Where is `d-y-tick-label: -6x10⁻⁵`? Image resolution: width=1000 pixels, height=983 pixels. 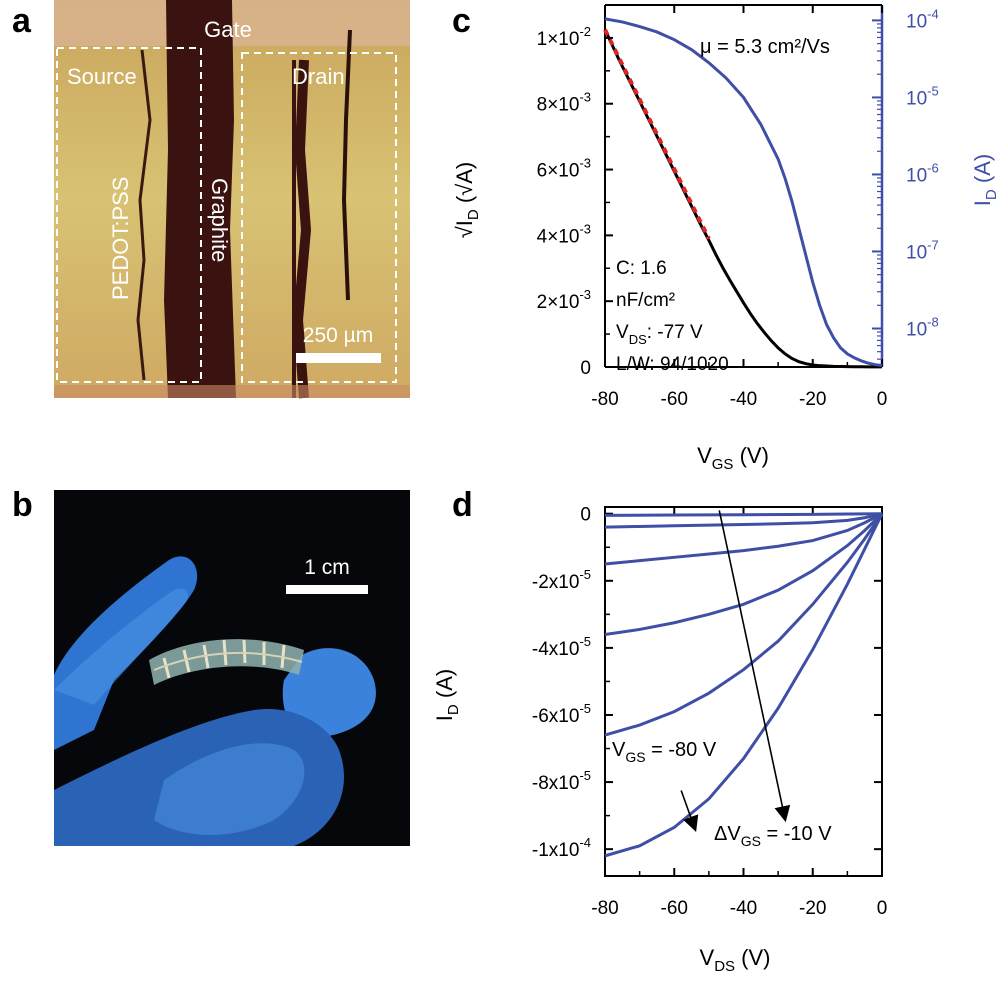
d-y-tick-label: -6x10⁻⁵ is located at coordinates (561, 714).